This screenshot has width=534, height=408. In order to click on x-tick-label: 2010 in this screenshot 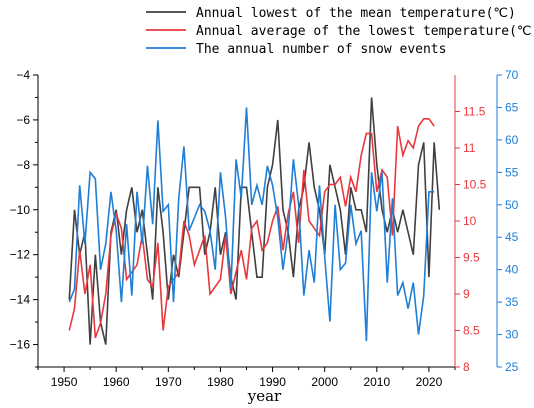, I will do `click(376, 382)`.